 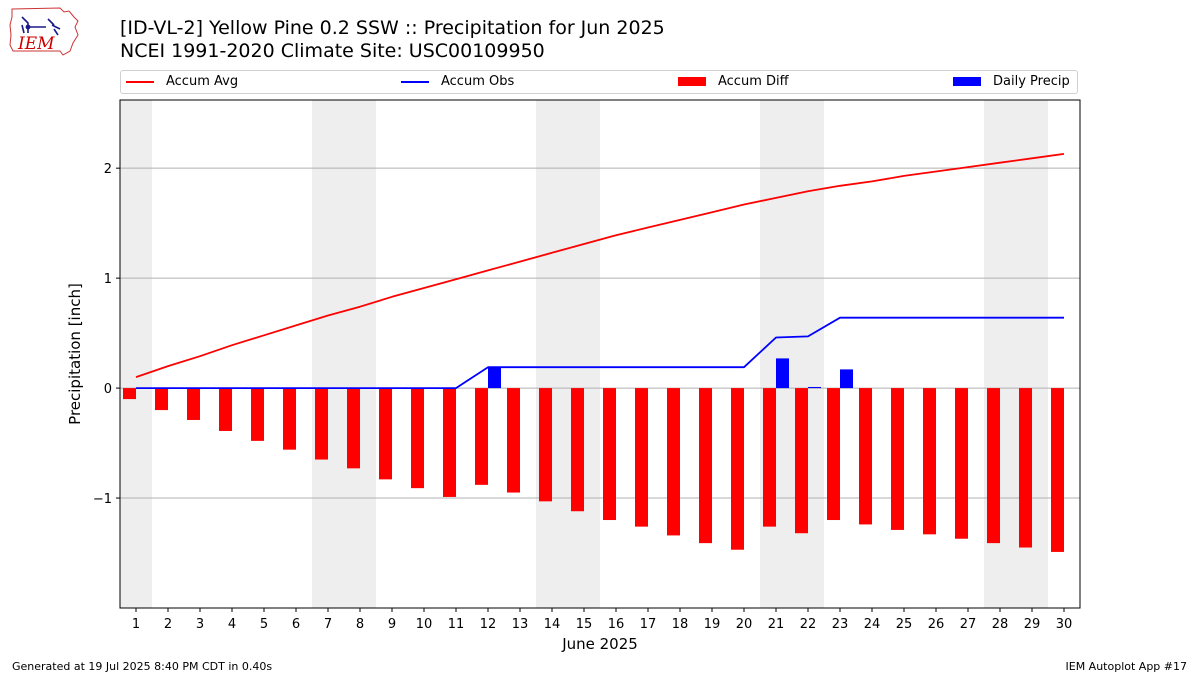 I want to click on x-tick-label: 14, so click(x=552, y=624).